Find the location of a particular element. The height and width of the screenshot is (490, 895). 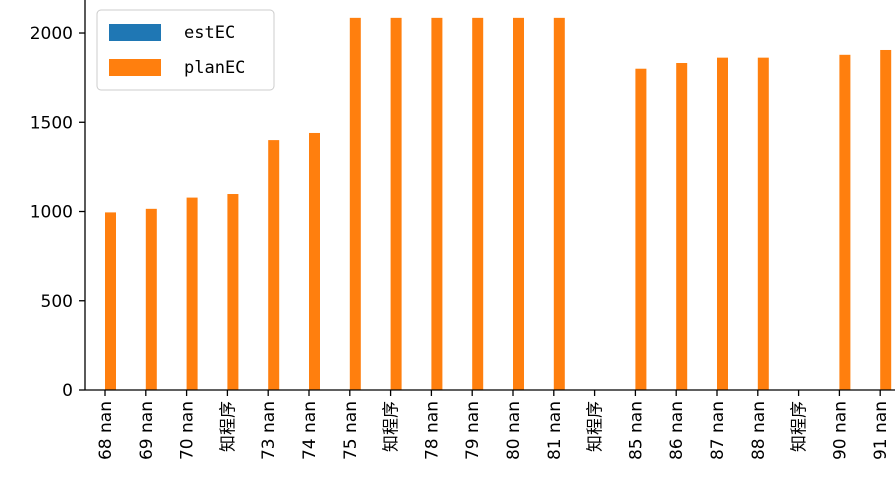

legend-swatch-planEC is located at coordinates (135, 67).